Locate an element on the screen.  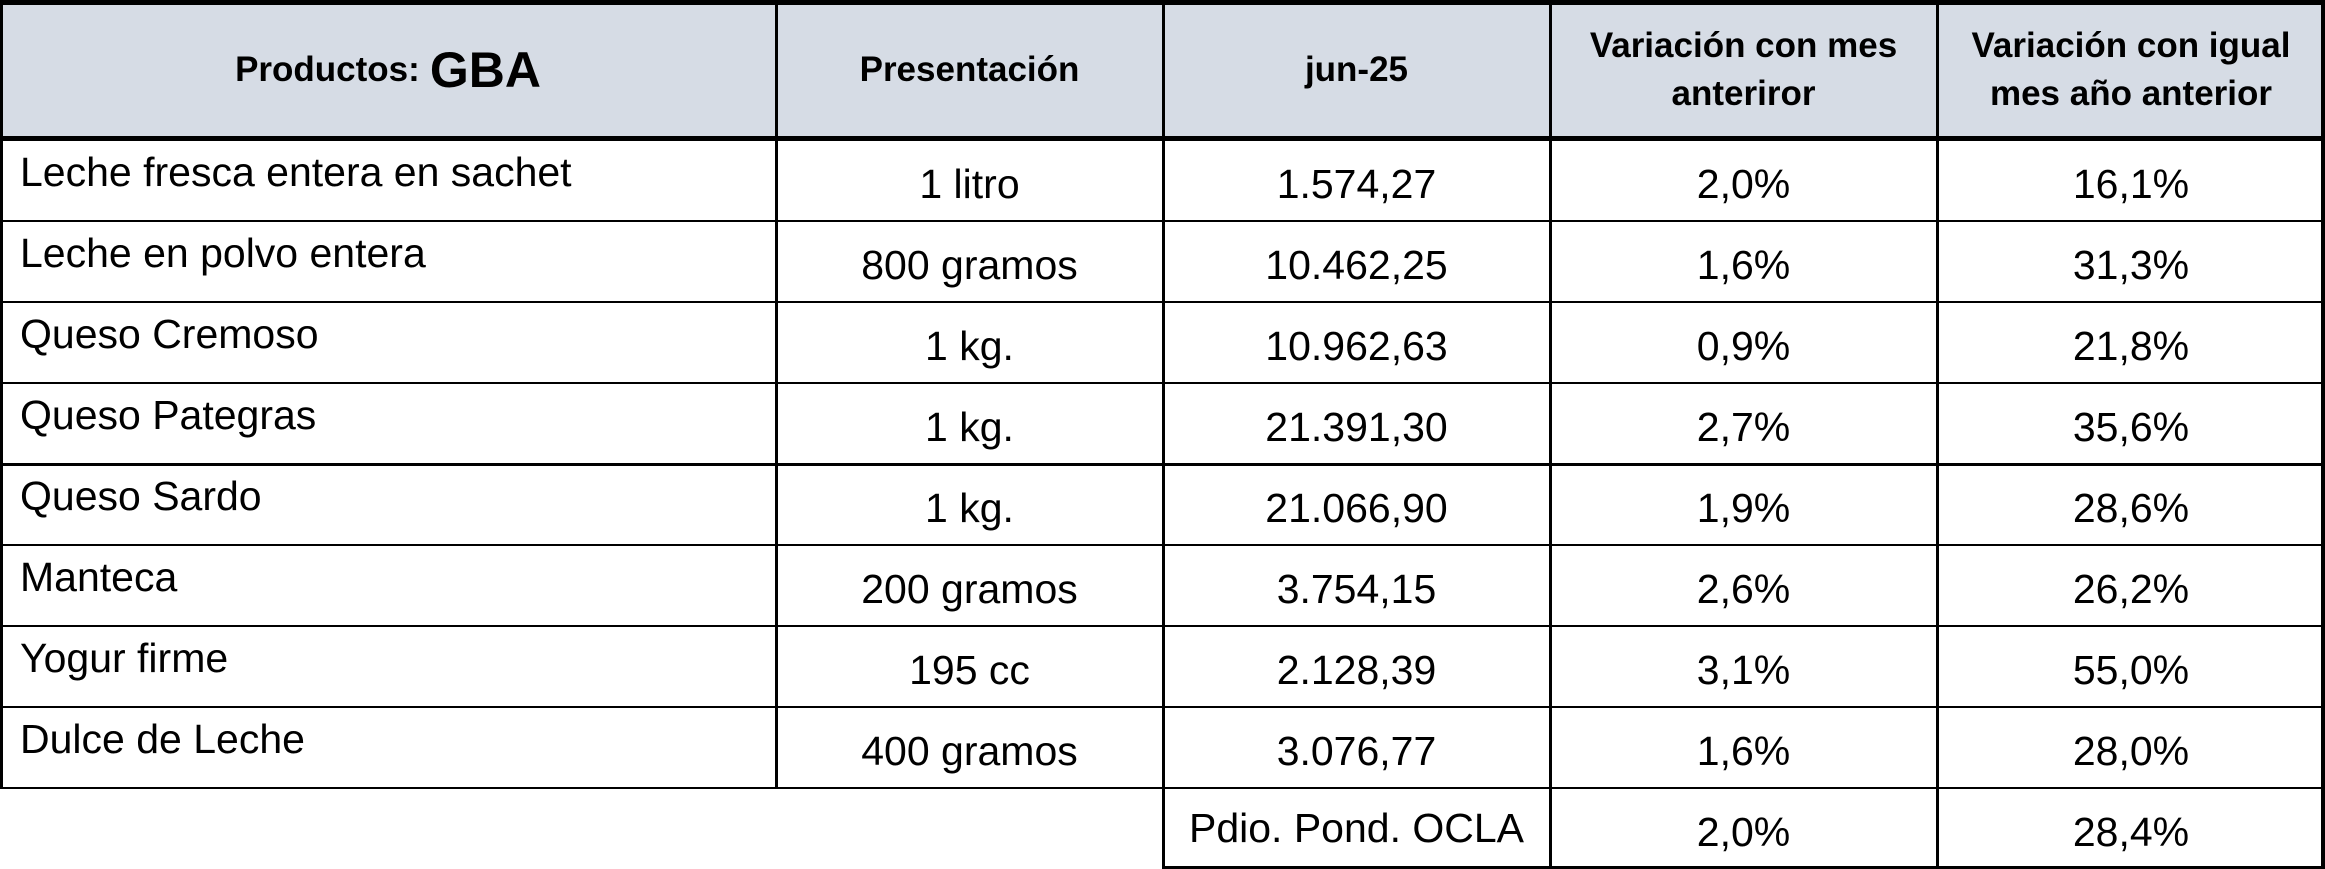
summary-var-anio: 28,4% is located at coordinates (2131, 832).